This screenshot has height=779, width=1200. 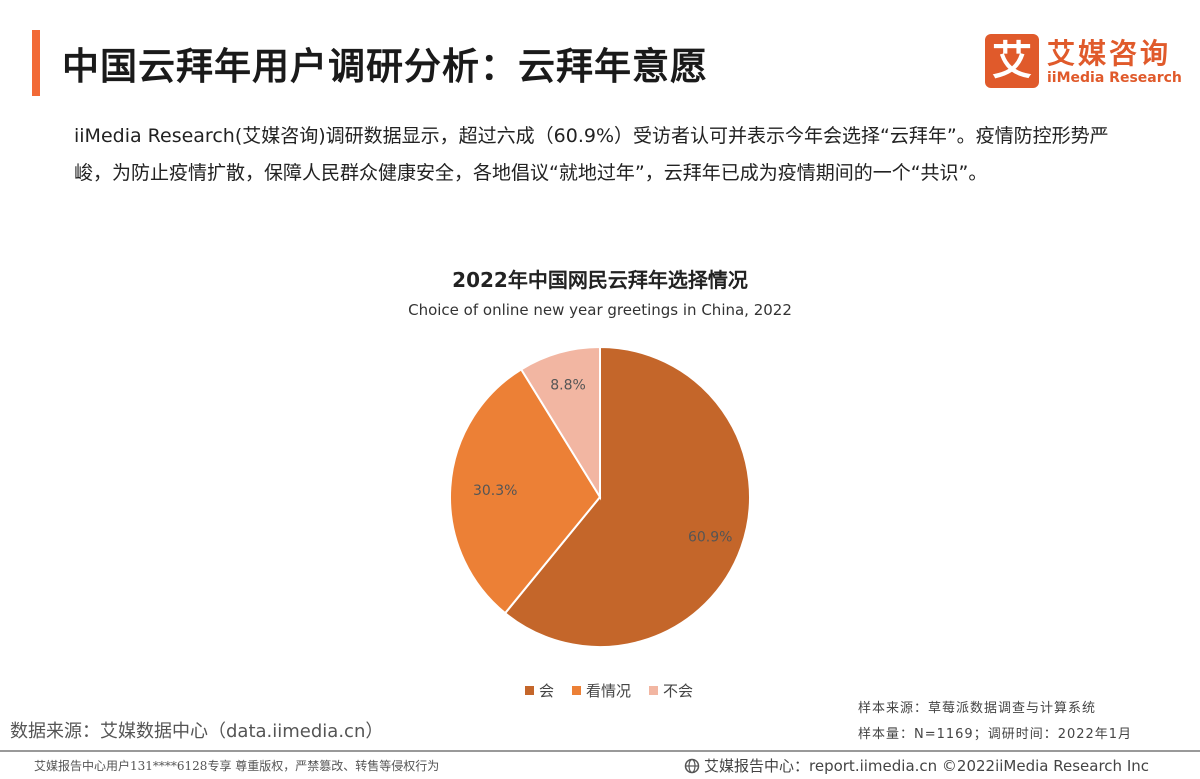 I want to click on pie-label-2: 8.8%, so click(x=568, y=385).